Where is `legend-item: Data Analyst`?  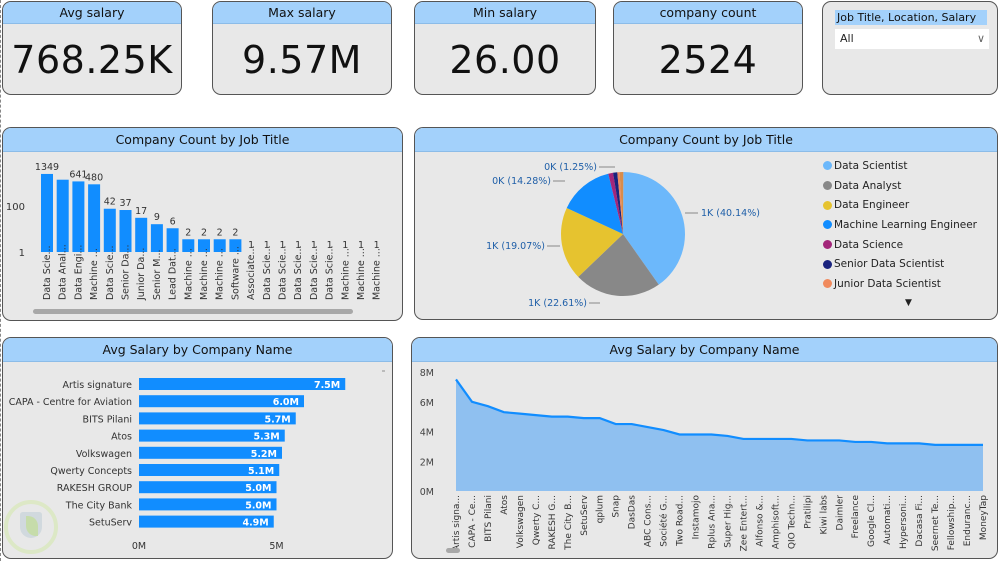
legend-item: Data Analyst is located at coordinates (900, 186).